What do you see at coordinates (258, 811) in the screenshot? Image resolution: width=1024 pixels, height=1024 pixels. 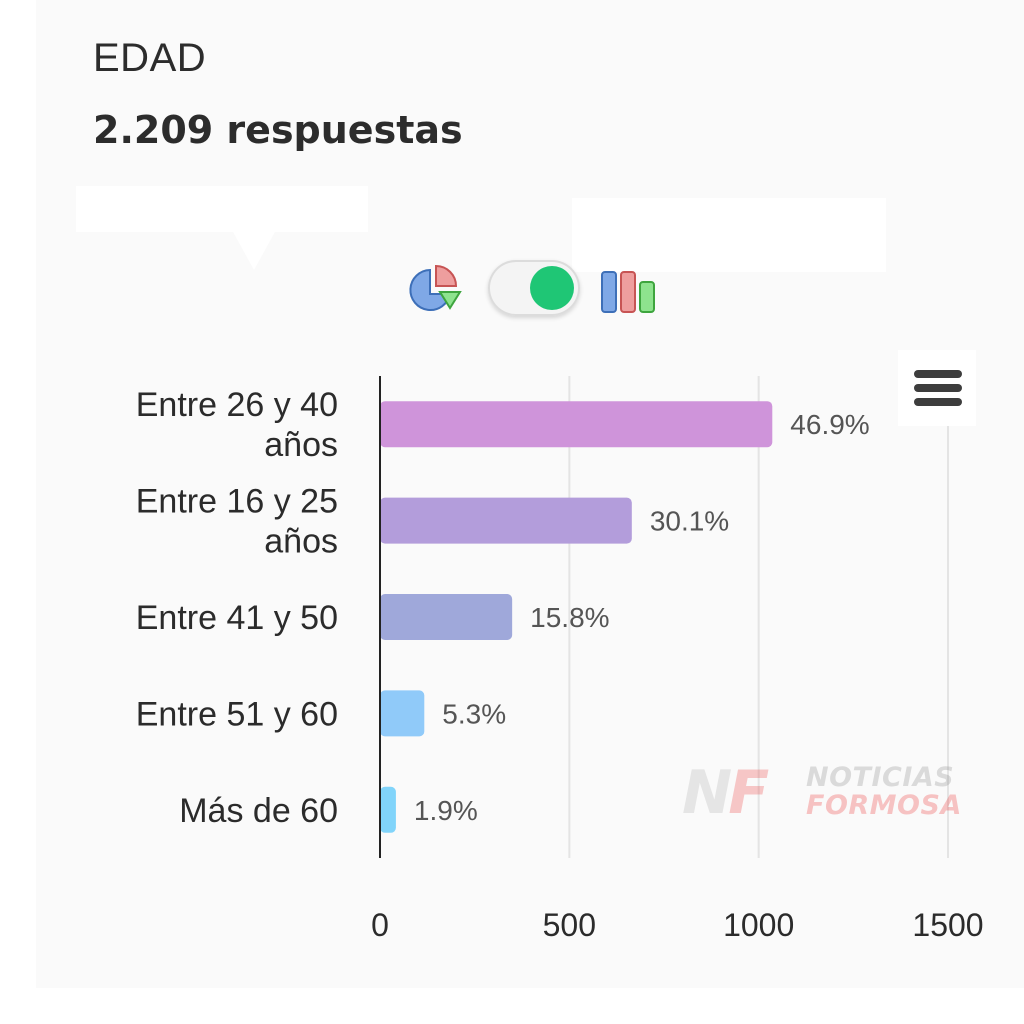 I see `category-label: Más de 60` at bounding box center [258, 811].